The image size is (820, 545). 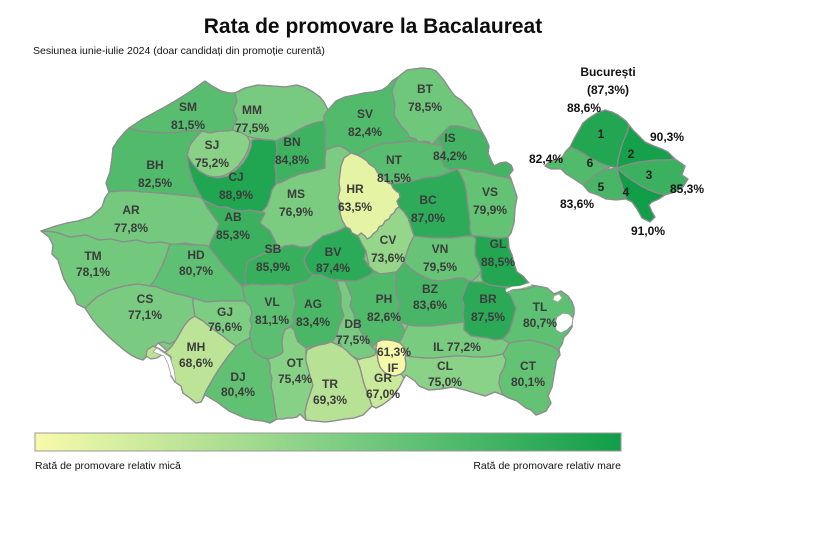 I want to click on svg-text: 75,4%, so click(x=295, y=379).